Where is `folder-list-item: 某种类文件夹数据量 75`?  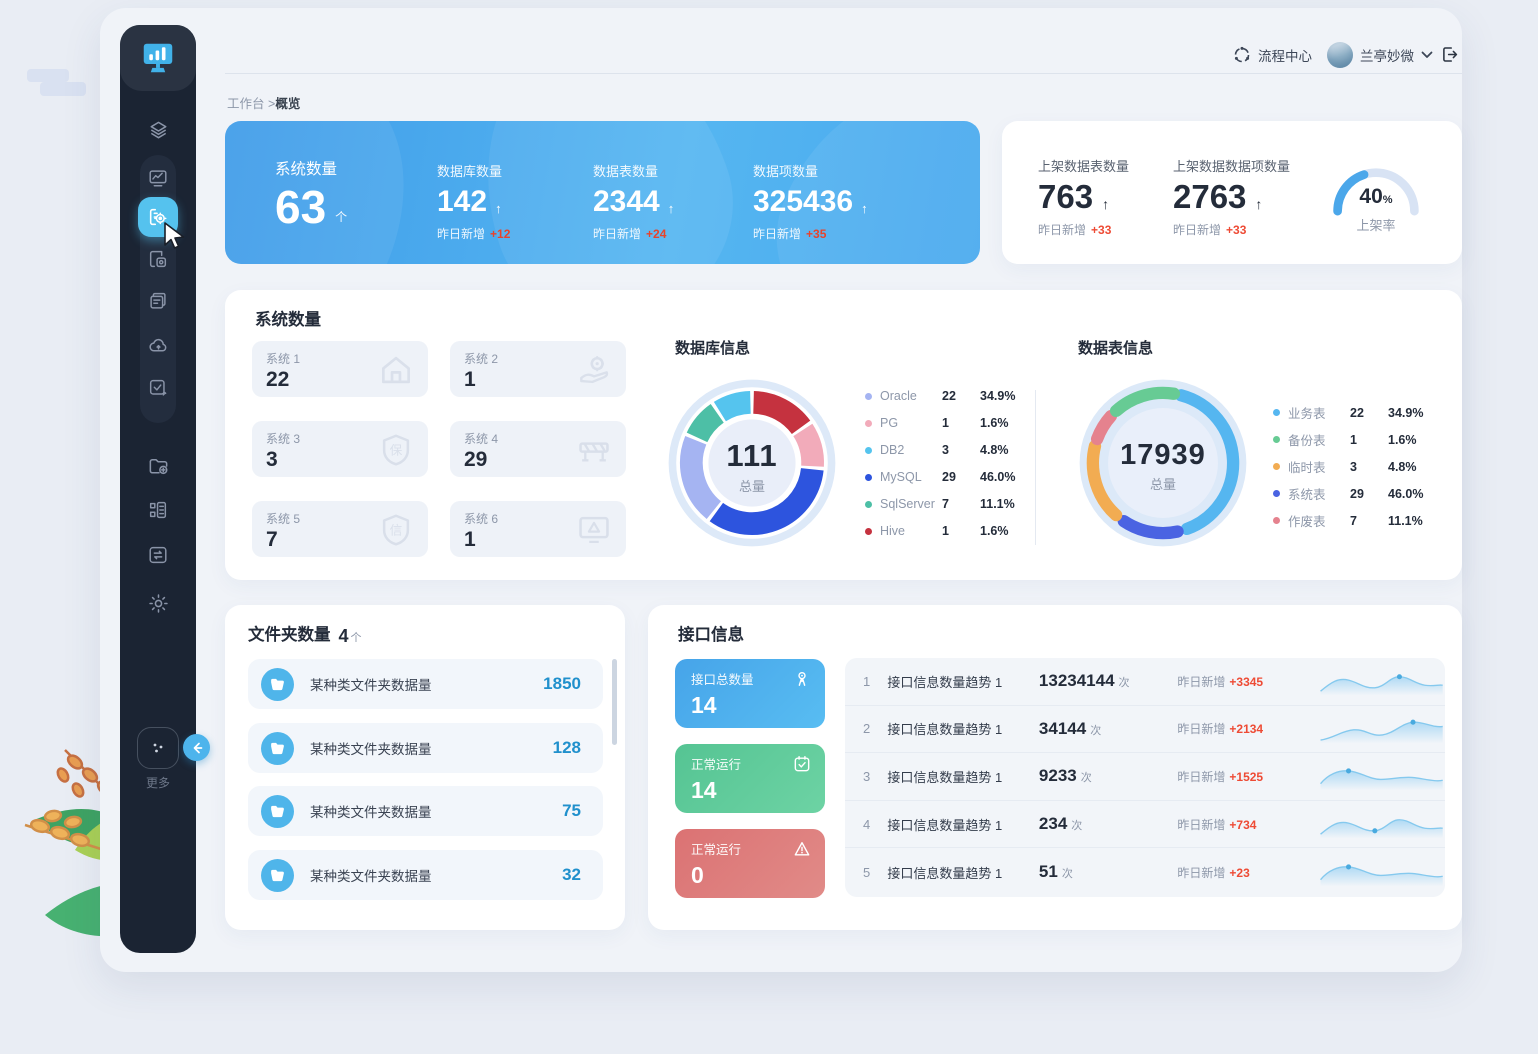 folder-list-item: 某种类文件夹数据量 75 is located at coordinates (425, 811).